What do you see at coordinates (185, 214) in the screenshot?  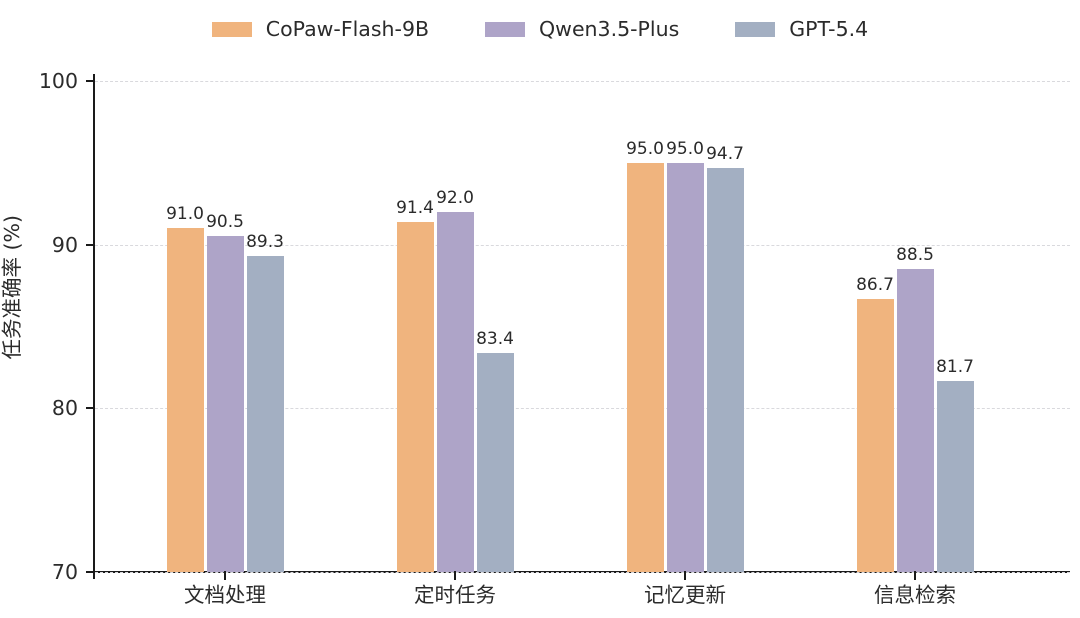 I see `bar-value-label: 91.0` at bounding box center [185, 214].